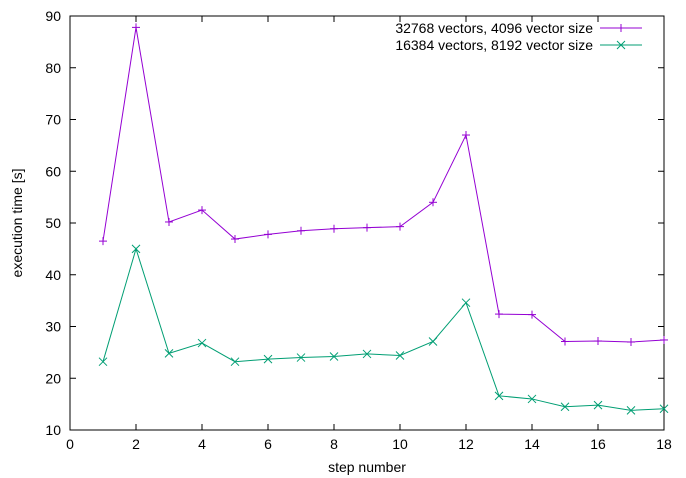  I want to click on x-tick-label: 14, so click(532, 444).